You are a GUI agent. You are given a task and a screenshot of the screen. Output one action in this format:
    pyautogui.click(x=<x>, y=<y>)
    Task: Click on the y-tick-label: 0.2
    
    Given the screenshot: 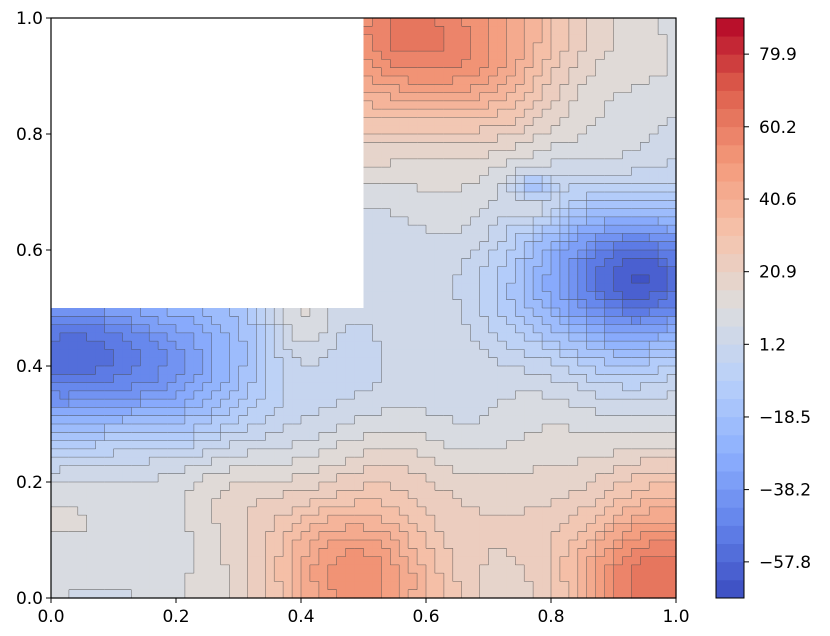 What is the action you would take?
    pyautogui.click(x=29, y=483)
    